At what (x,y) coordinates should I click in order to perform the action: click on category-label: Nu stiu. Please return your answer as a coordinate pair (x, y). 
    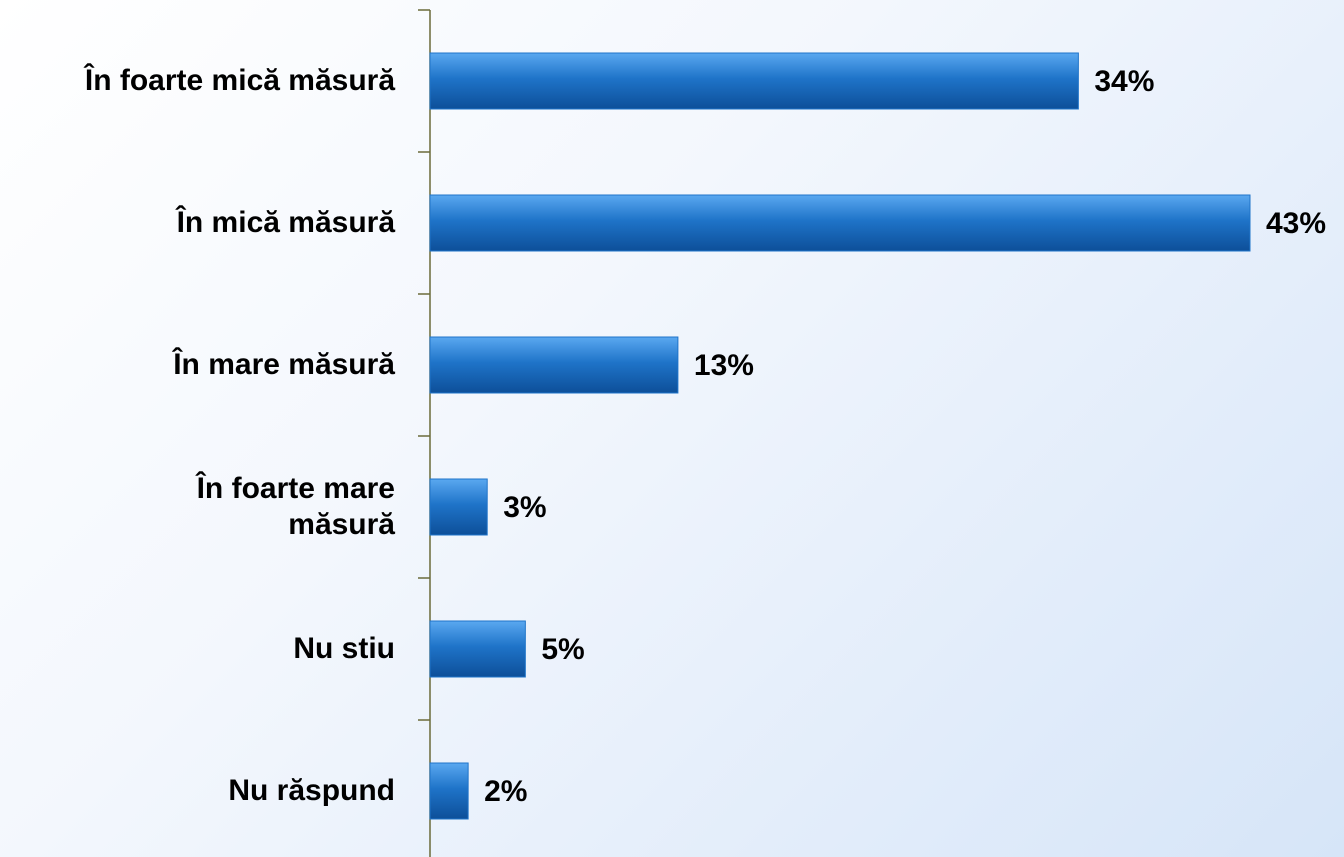
    Looking at the image, I should click on (344, 648).